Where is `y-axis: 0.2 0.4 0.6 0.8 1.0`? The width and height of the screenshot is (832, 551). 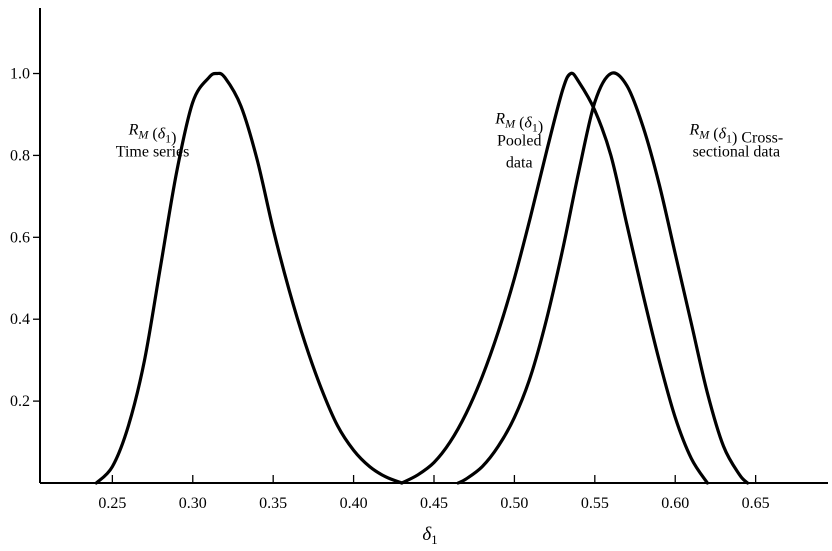 y-axis: 0.2 0.4 0.6 0.8 1.0 is located at coordinates (25, 245).